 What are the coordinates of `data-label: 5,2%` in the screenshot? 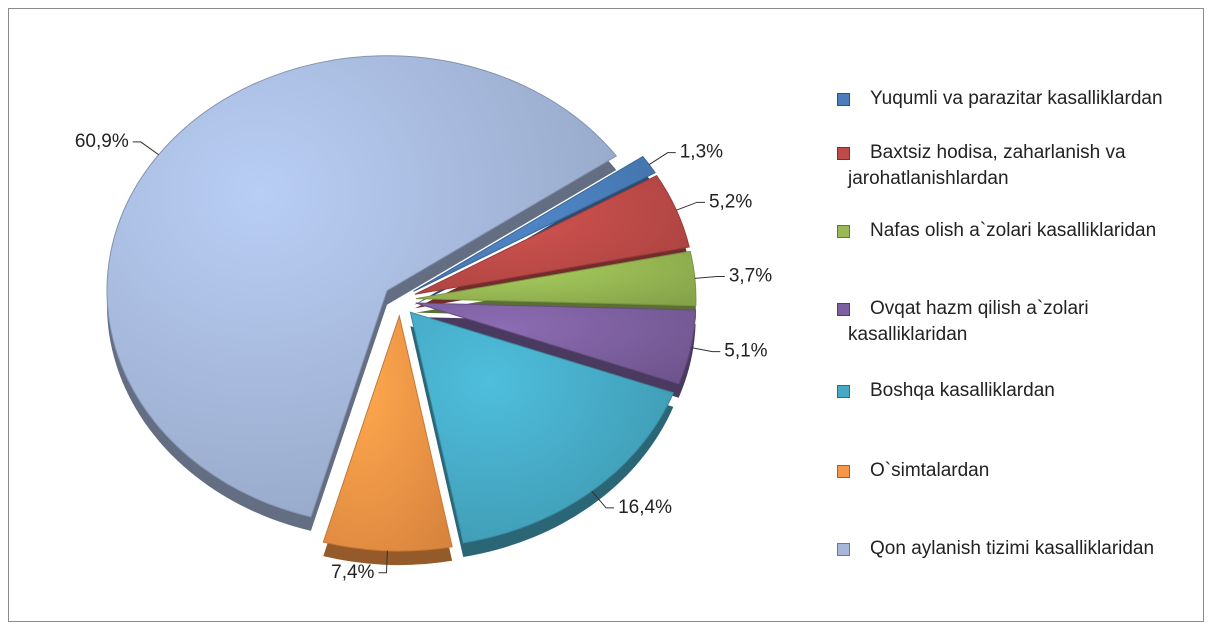 It's located at (730, 201).